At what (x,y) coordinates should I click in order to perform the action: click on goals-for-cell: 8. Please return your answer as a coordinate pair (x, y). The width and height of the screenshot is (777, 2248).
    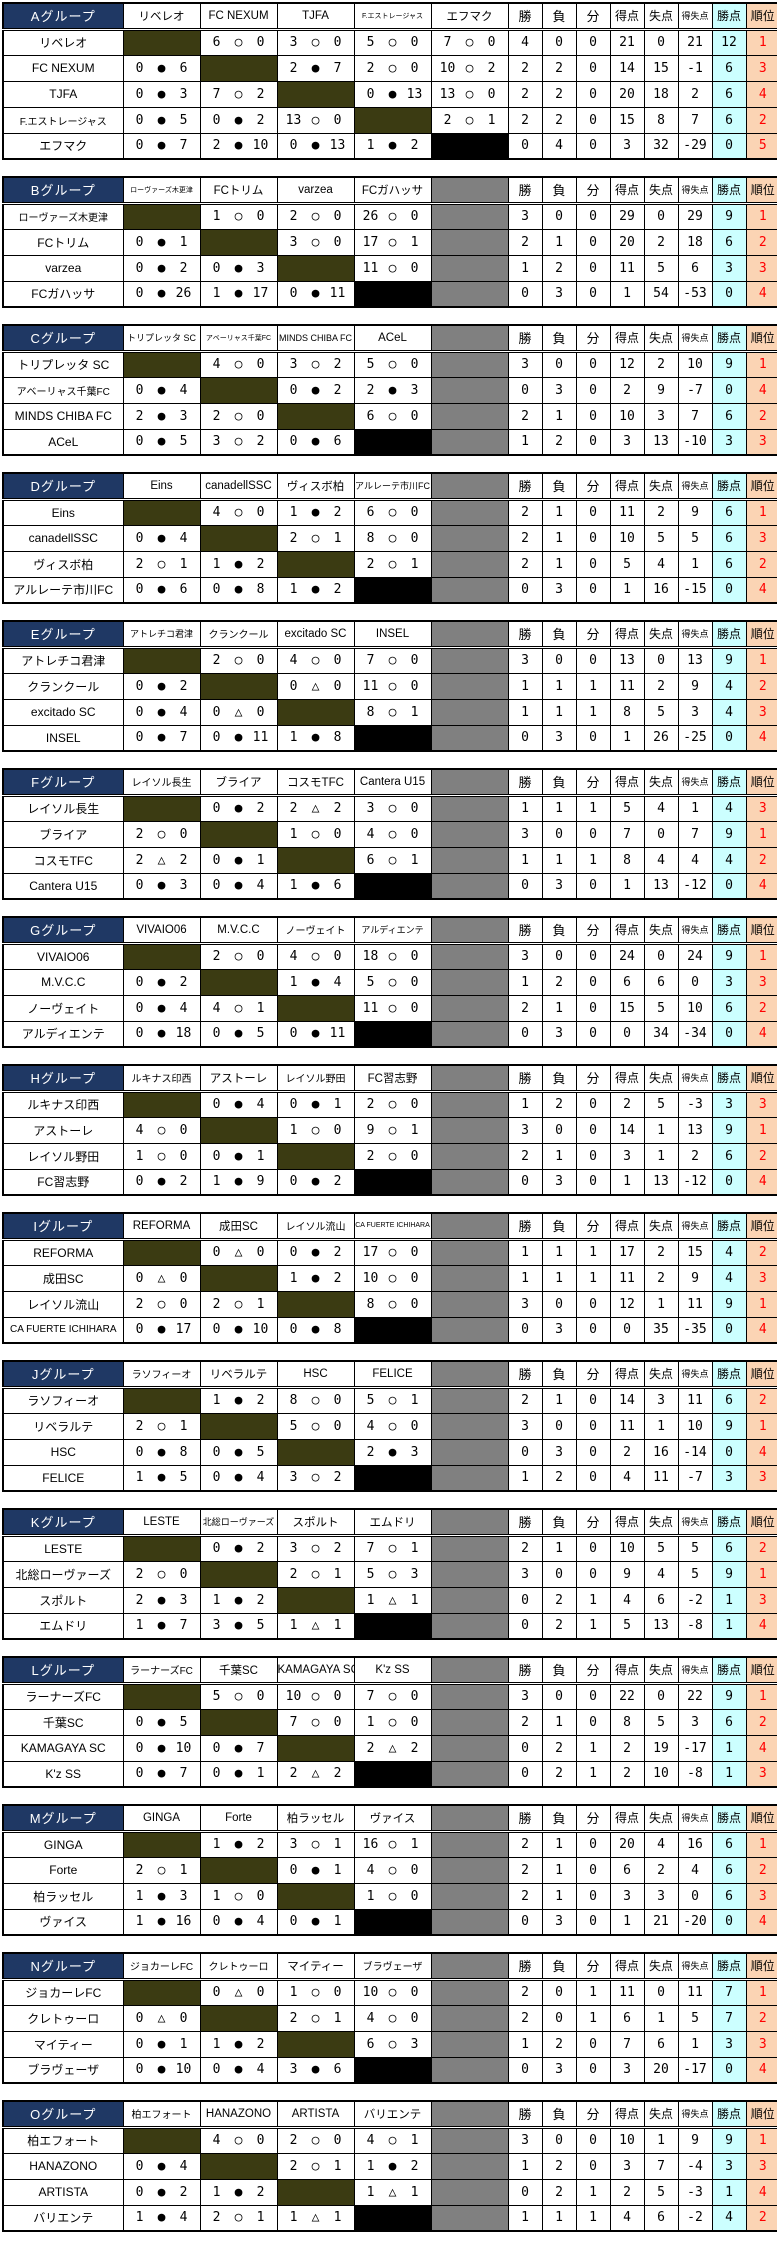
    Looking at the image, I should click on (627, 860).